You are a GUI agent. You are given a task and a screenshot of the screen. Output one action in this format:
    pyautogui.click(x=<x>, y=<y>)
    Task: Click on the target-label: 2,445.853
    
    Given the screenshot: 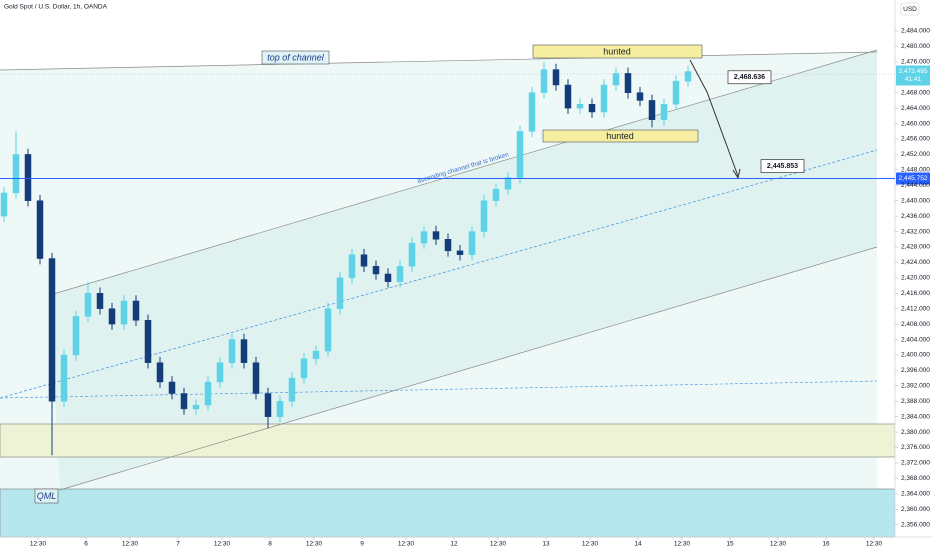 What is the action you would take?
    pyautogui.click(x=782, y=166)
    